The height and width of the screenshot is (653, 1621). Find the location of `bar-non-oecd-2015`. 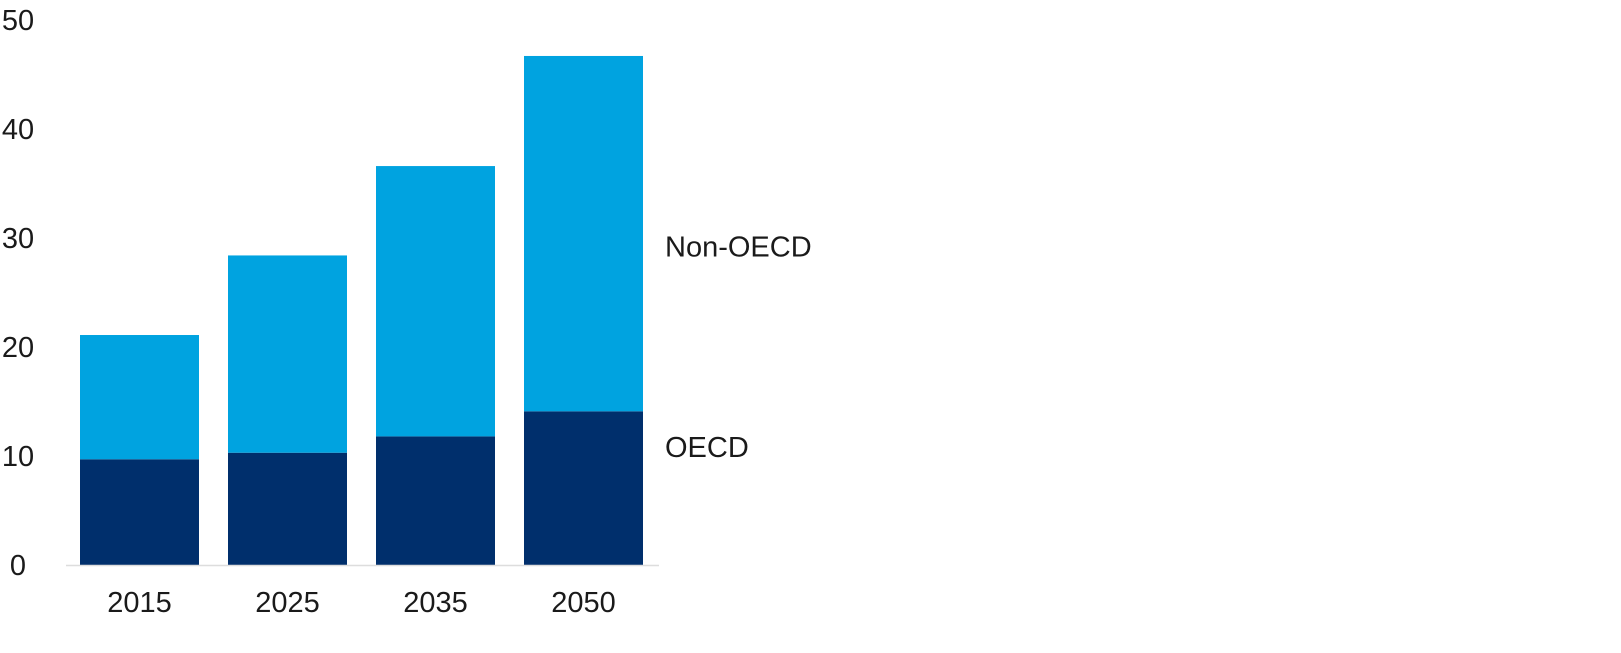

bar-non-oecd-2015 is located at coordinates (139, 397).